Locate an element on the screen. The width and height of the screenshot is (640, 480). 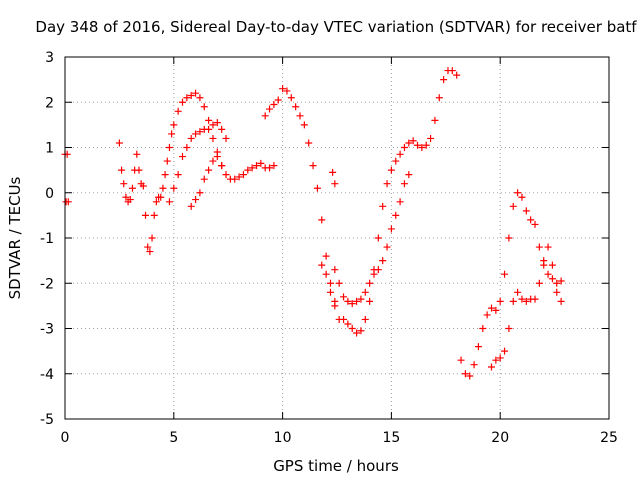
y-tick-label: 0 is located at coordinates (49, 194).